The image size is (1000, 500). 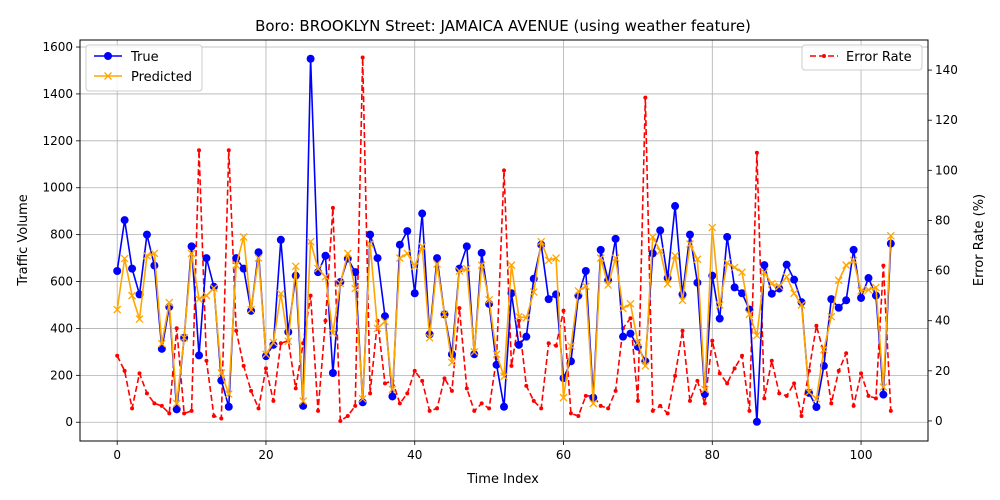 I want to click on y-tick-label: 800, so click(x=61, y=235).